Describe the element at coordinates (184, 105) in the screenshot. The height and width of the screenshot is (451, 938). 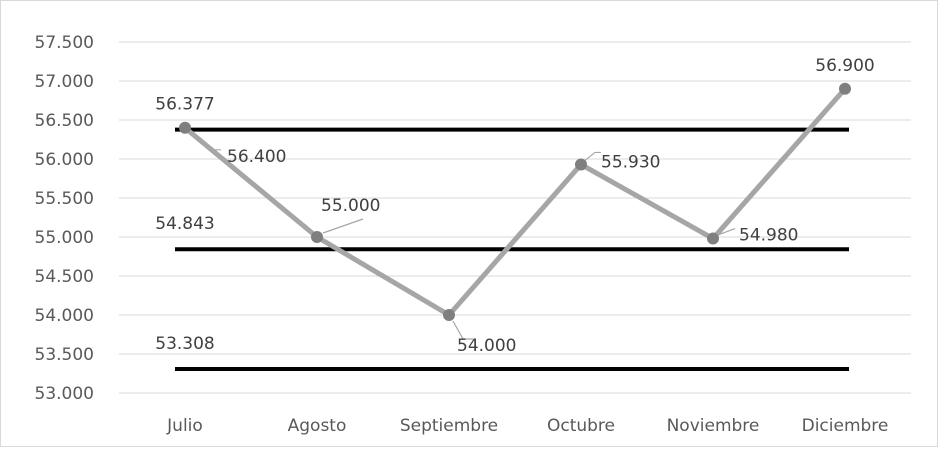
I see `reference-line-label: 56.377` at that location.